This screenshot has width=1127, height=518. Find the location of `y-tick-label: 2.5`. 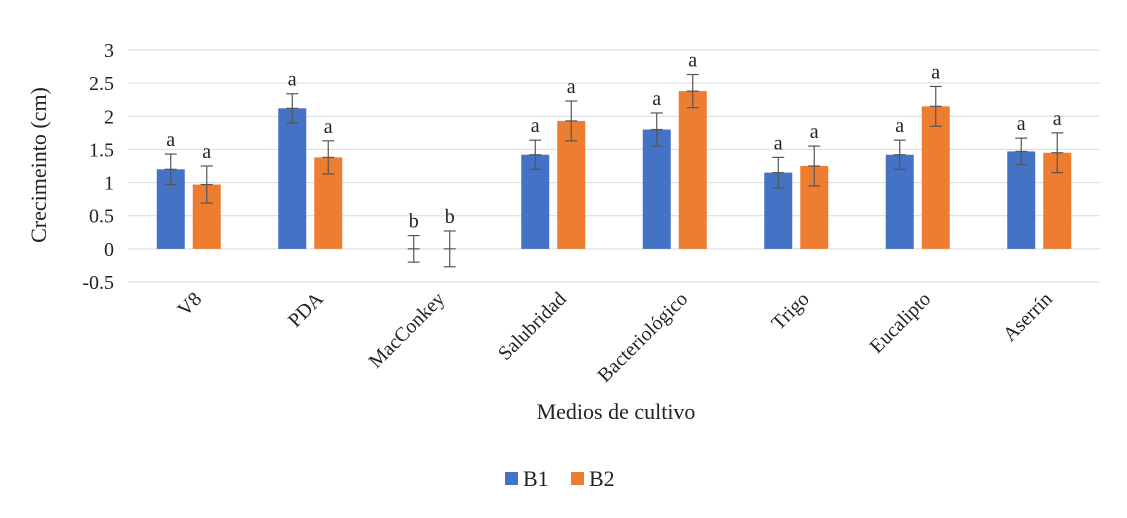

y-tick-label: 2.5 is located at coordinates (101, 84).